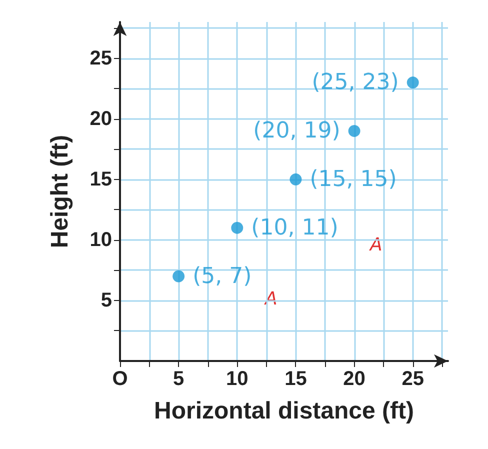  I want to click on x-axis-title: Horizontal distance (ft), so click(284, 411).